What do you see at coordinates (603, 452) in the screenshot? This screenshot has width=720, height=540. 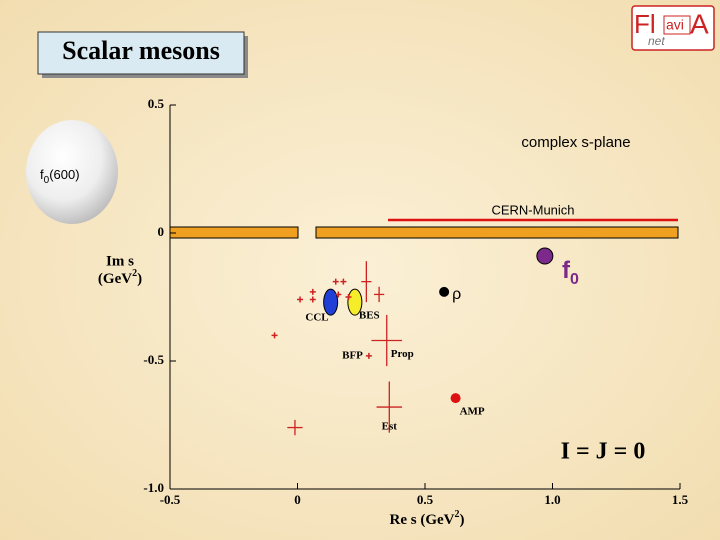 I see `isospin-label: I = J = 0` at bounding box center [603, 452].